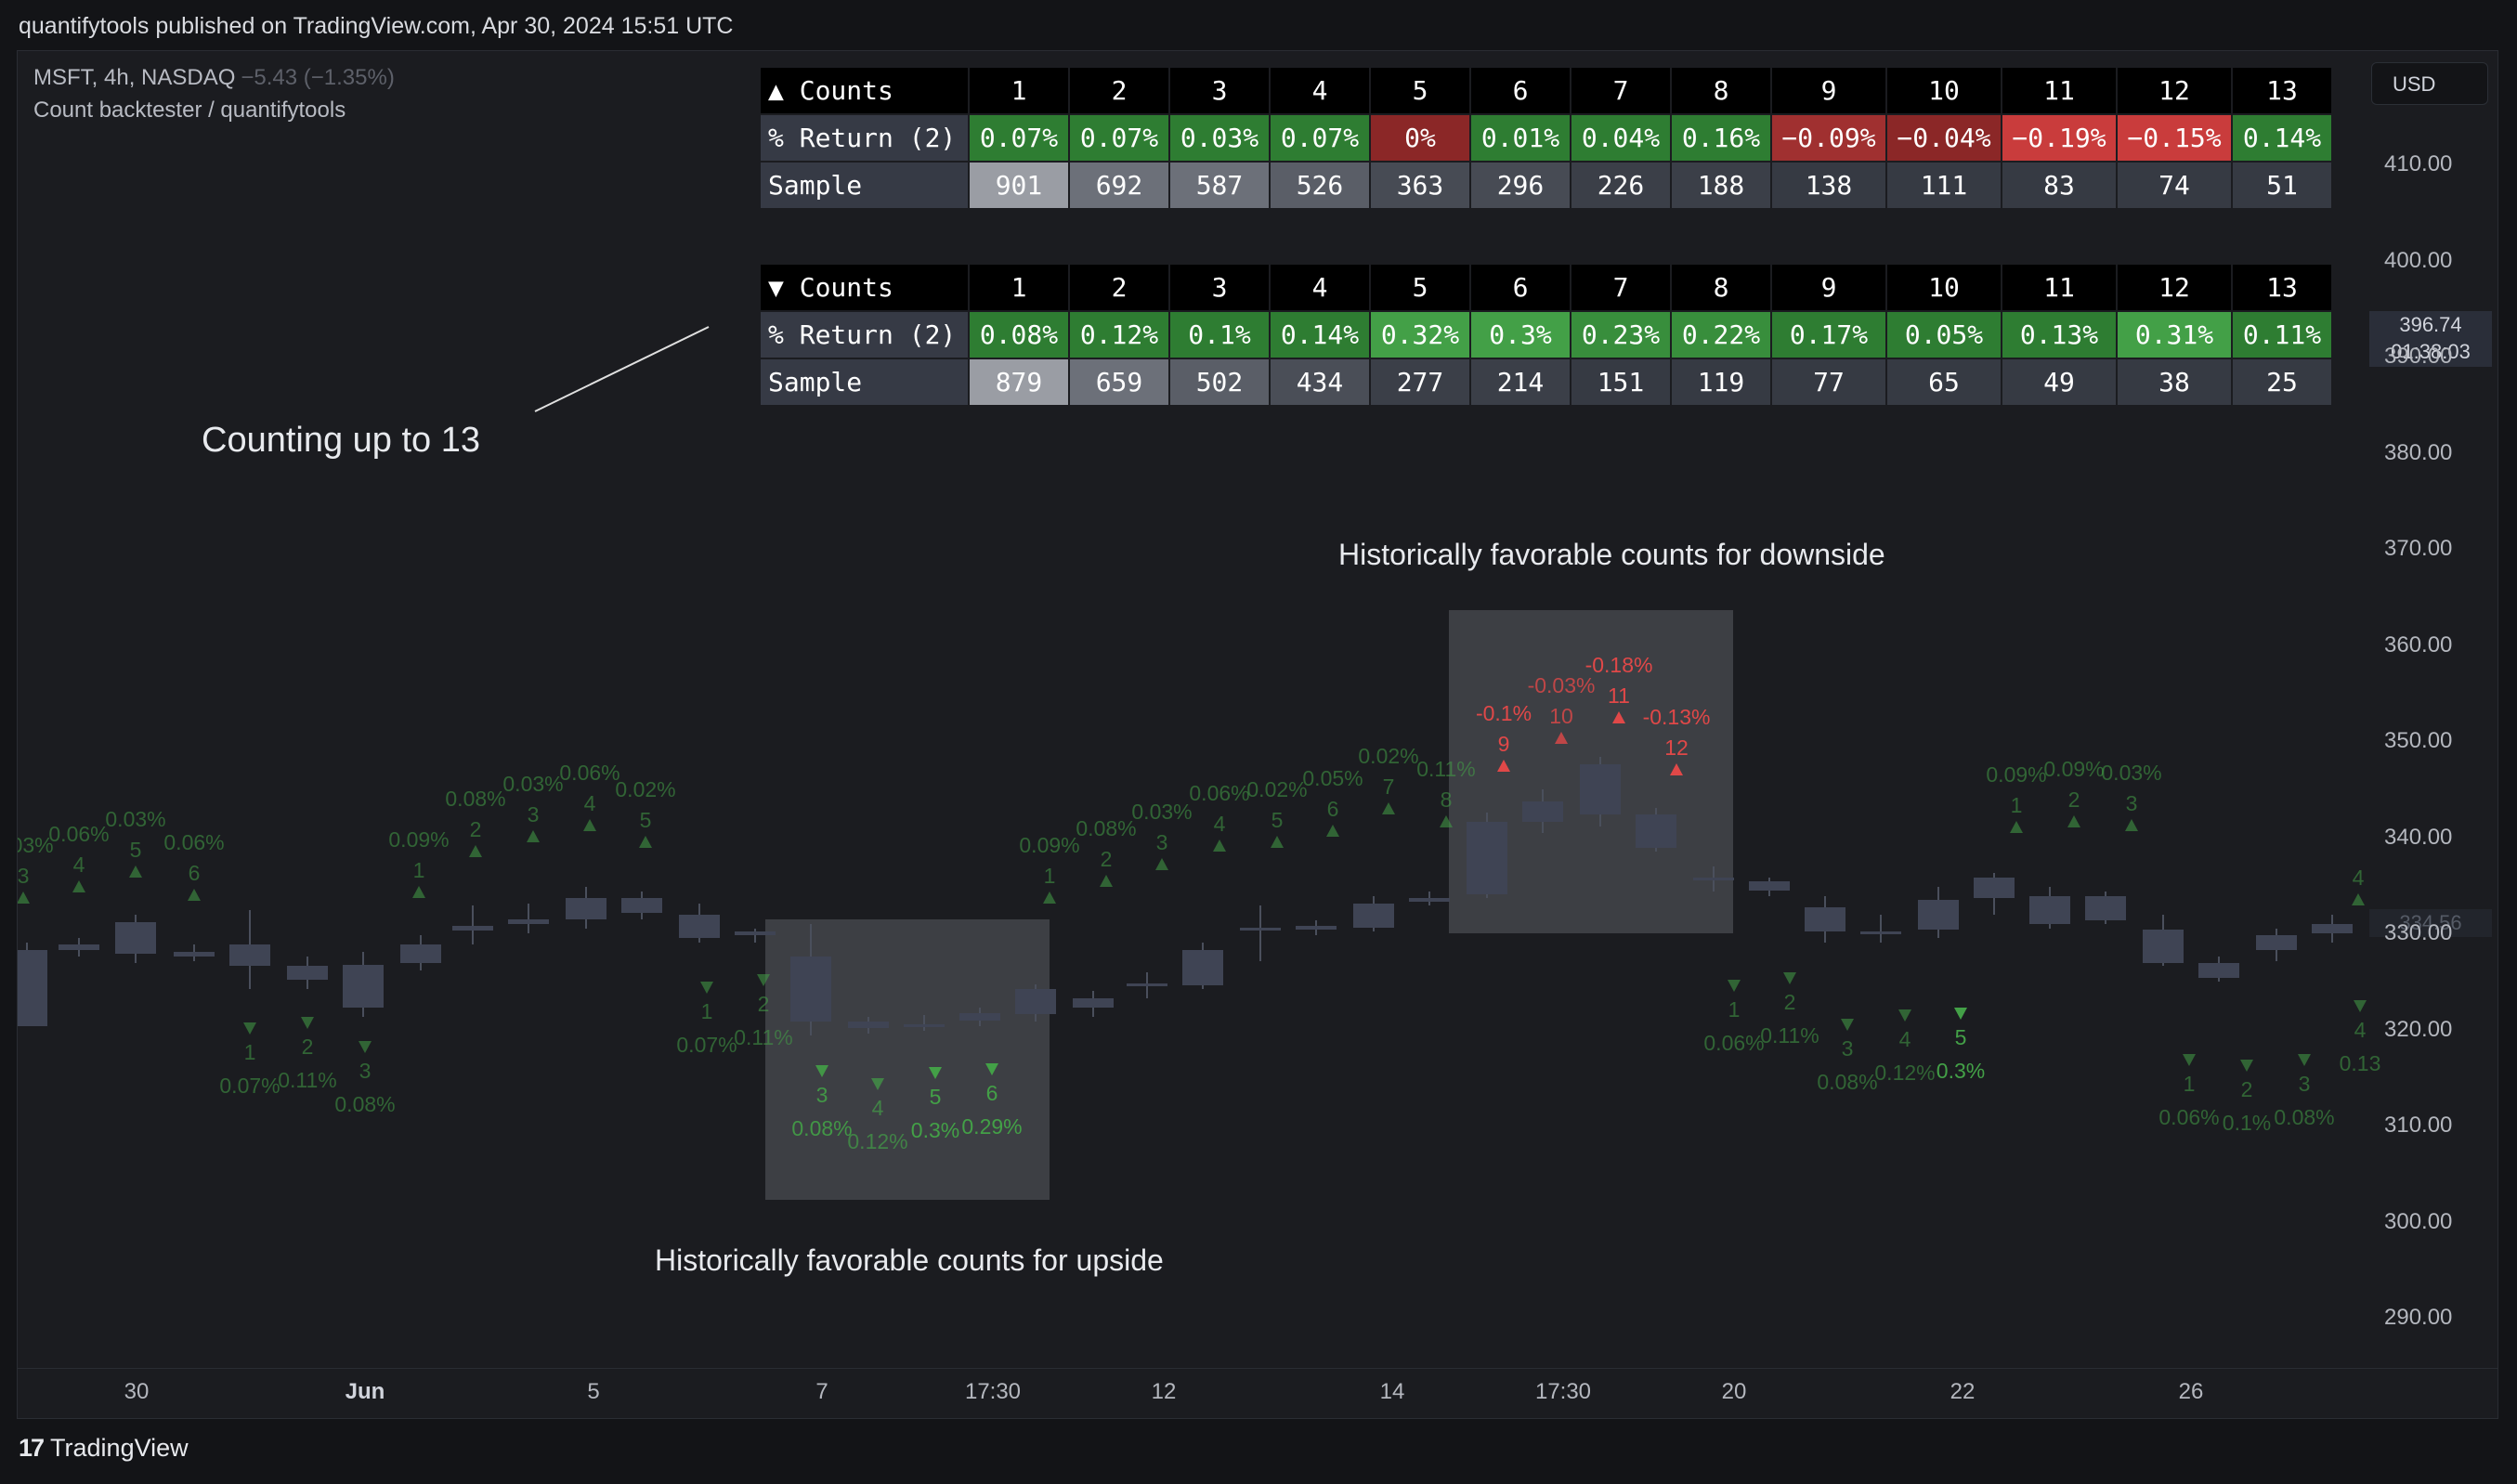 The image size is (2517, 1484). What do you see at coordinates (307, 1080) in the screenshot?
I see `down-count-return: 0.11%` at bounding box center [307, 1080].